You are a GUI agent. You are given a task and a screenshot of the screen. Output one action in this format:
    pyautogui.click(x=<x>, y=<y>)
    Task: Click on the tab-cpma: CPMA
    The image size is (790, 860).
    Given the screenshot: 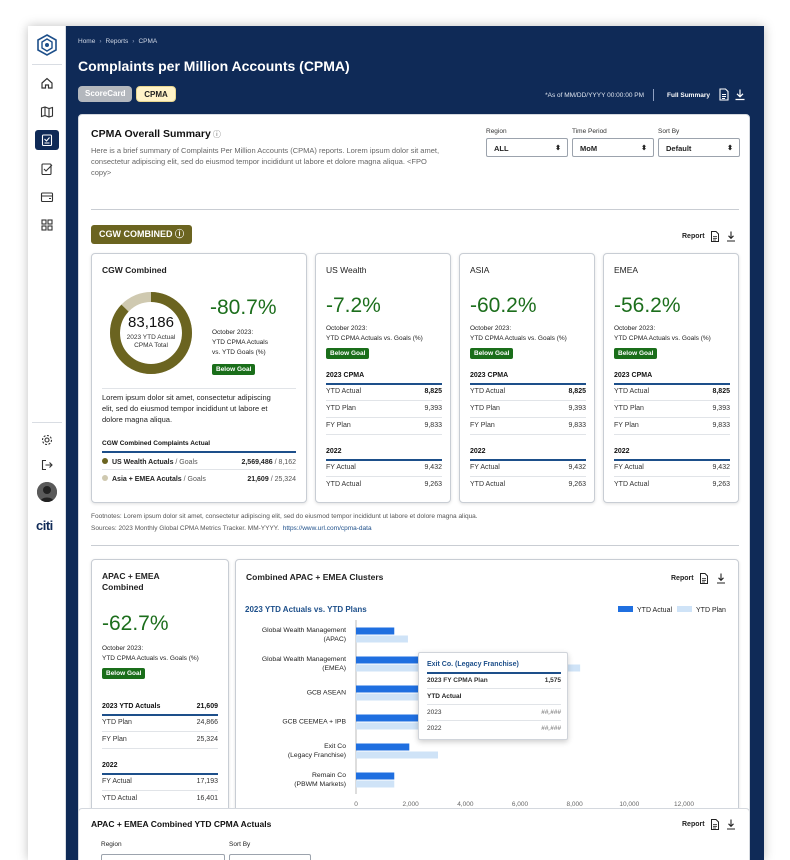 What is the action you would take?
    pyautogui.click(x=156, y=94)
    